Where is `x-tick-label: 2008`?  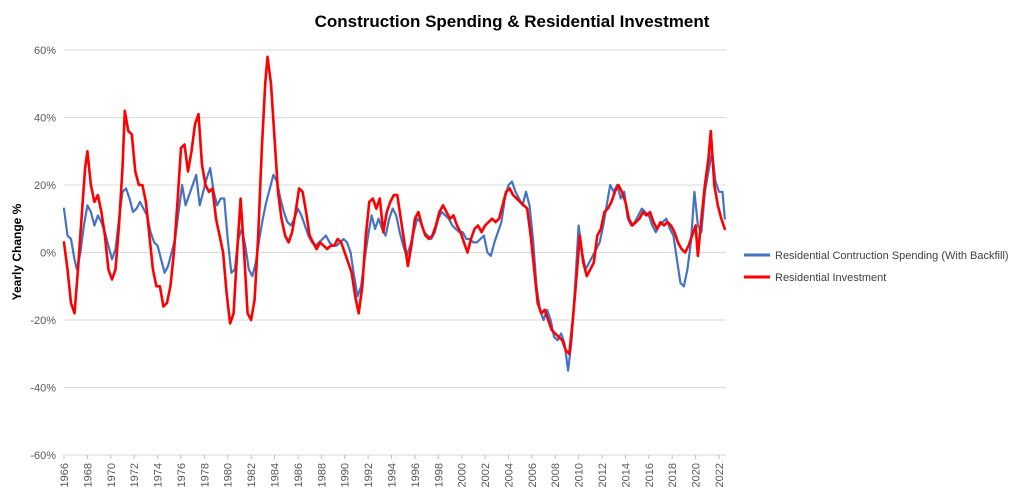 x-tick-label: 2008 is located at coordinates (556, 475).